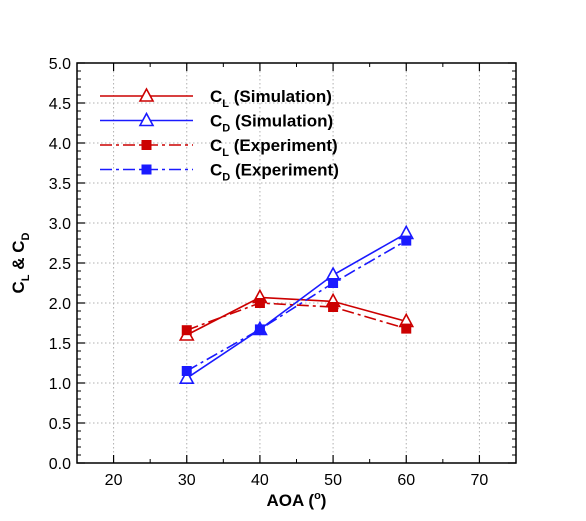 Image resolution: width=586 pixels, height=521 pixels. What do you see at coordinates (60, 224) in the screenshot?
I see `y-tick-label: 3.0` at bounding box center [60, 224].